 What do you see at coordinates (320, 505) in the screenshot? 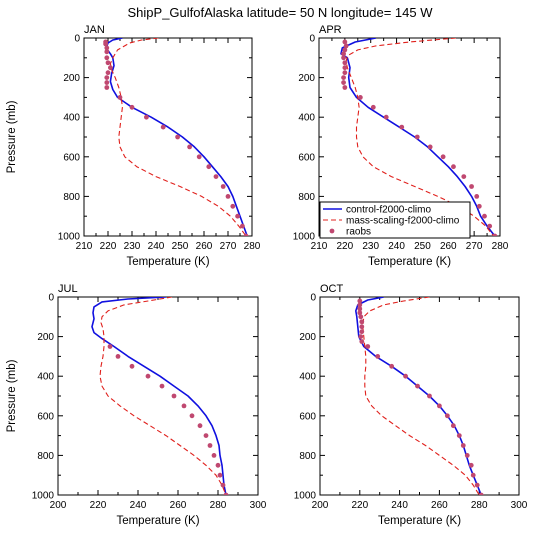
I see `x-tick-label: 200` at bounding box center [320, 505].